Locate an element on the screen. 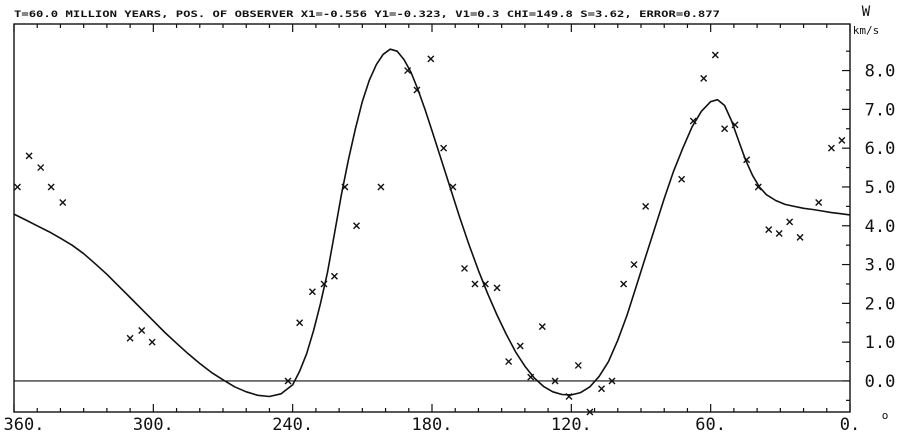  y-tick-label: 2.0 is located at coordinates (880, 304).